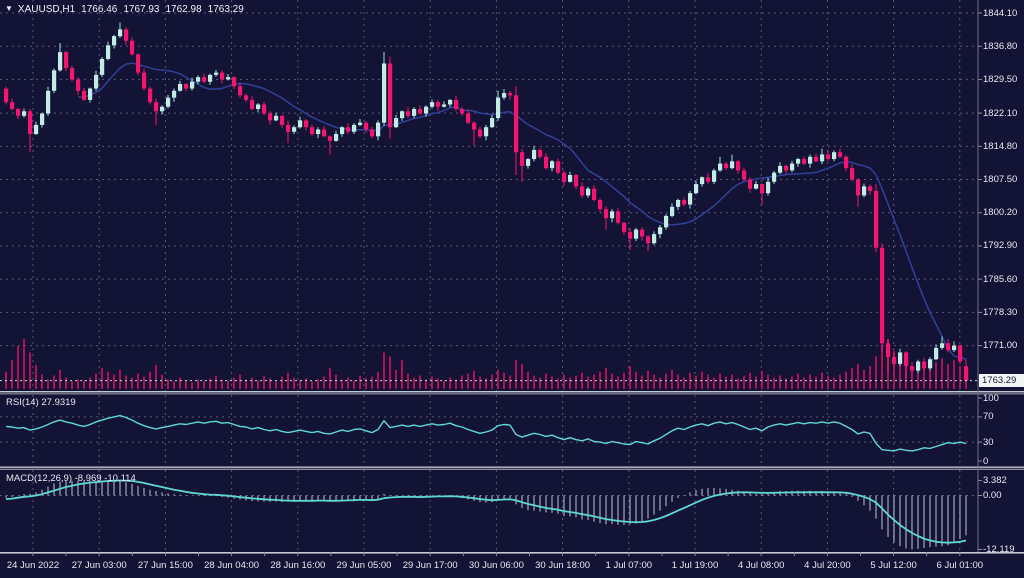 The height and width of the screenshot is (578, 1024). I want to click on symbol-dropdown-icon: ▼, so click(9, 8).